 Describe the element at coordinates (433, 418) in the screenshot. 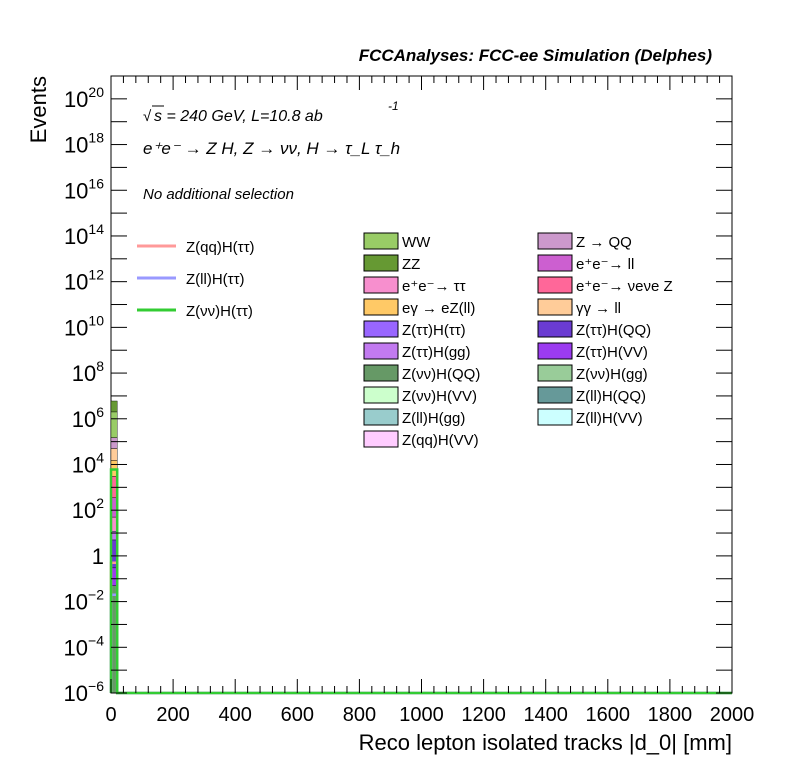

I see `legend-box-label-16: Z(ll)H(gg)` at that location.